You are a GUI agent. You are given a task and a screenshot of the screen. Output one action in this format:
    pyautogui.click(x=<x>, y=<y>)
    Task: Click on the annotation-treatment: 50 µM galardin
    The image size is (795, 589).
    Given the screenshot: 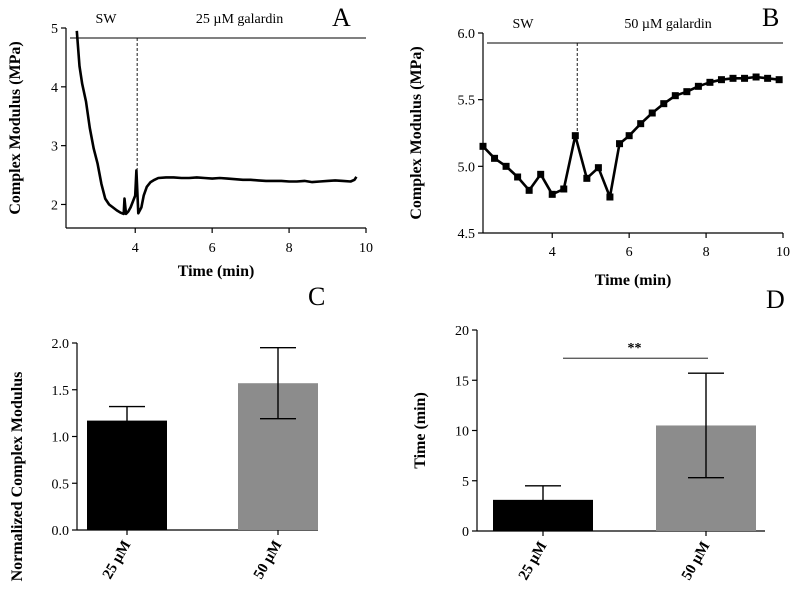 What is the action you would take?
    pyautogui.click(x=667, y=24)
    